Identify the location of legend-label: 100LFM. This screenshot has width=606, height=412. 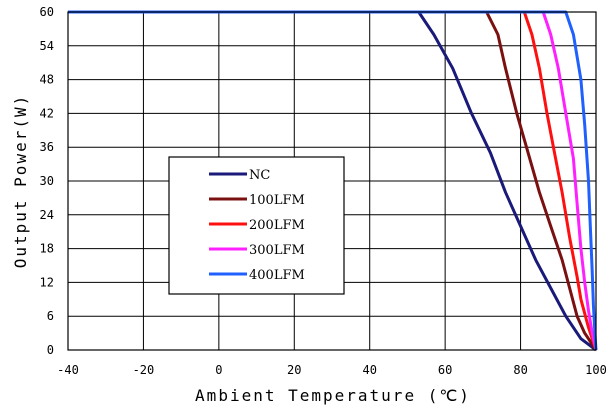
(277, 200).